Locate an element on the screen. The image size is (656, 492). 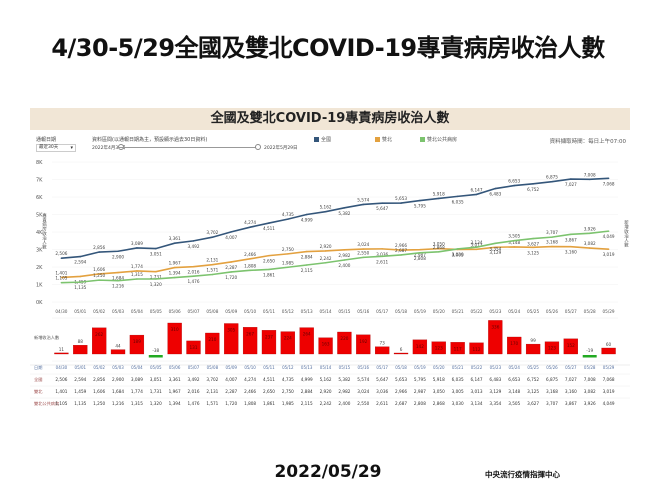
table-cell: 4,274 is located at coordinates (250, 379).